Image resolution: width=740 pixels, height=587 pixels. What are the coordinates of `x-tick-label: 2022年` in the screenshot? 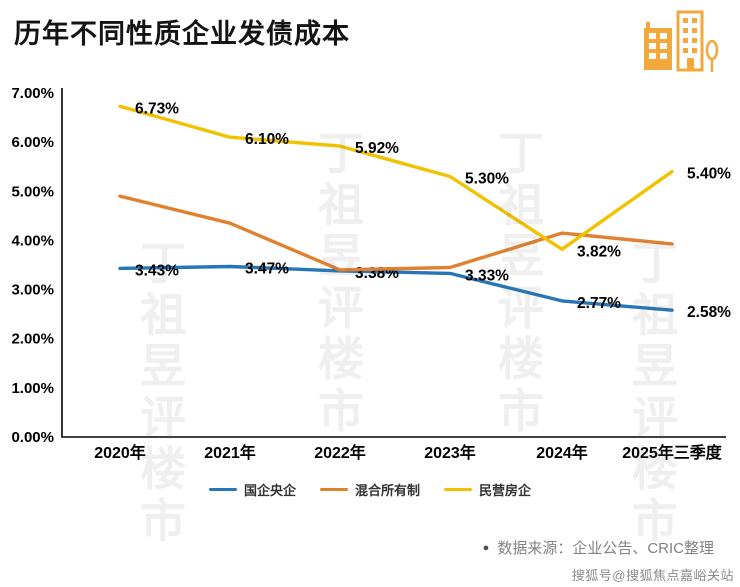 It's located at (340, 452).